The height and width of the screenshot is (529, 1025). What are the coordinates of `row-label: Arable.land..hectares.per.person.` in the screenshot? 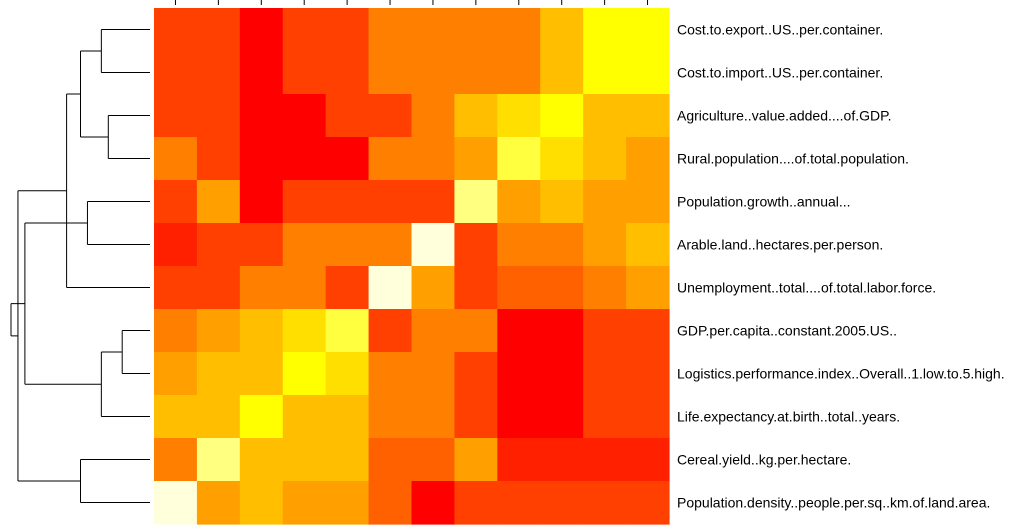 It's located at (780, 245).